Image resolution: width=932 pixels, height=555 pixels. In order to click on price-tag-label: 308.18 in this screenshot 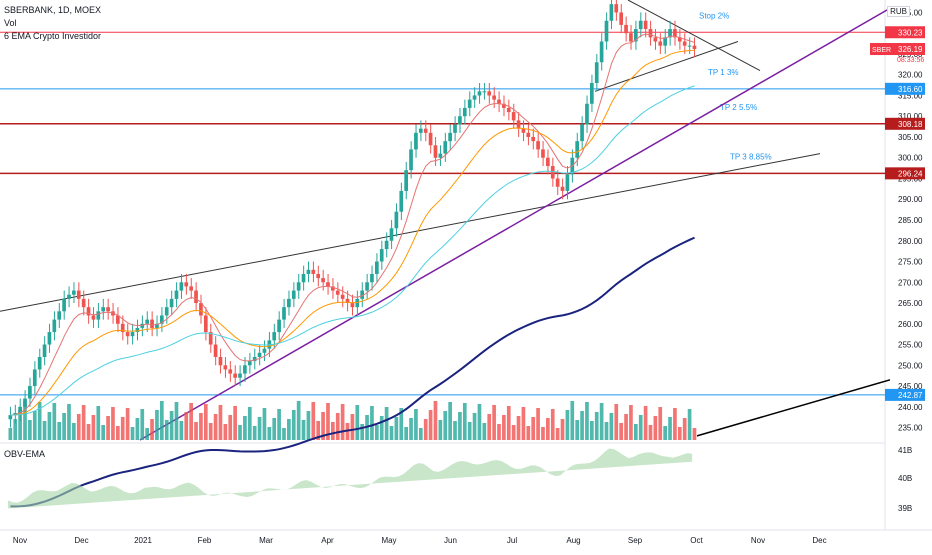, I will do `click(910, 124)`.